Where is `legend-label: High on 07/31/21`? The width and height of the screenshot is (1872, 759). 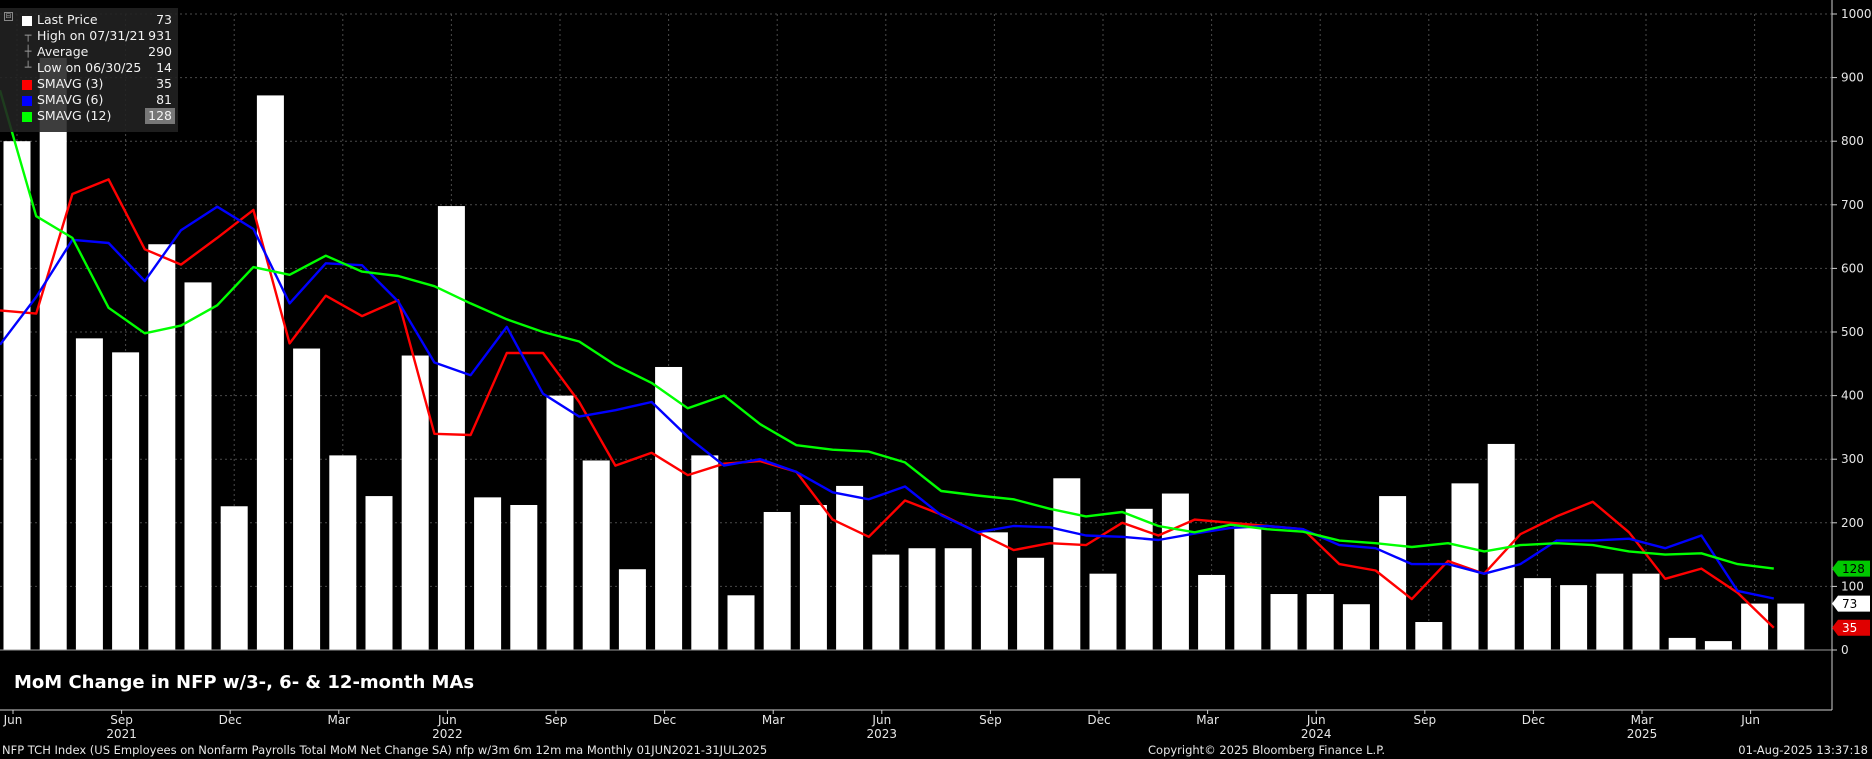 legend-label: High on 07/31/21 is located at coordinates (91, 35).